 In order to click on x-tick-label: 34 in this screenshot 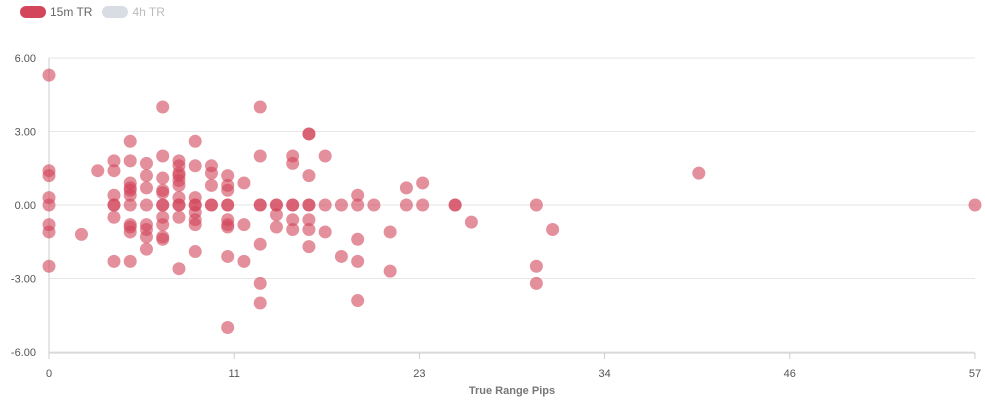, I will do `click(604, 374)`.